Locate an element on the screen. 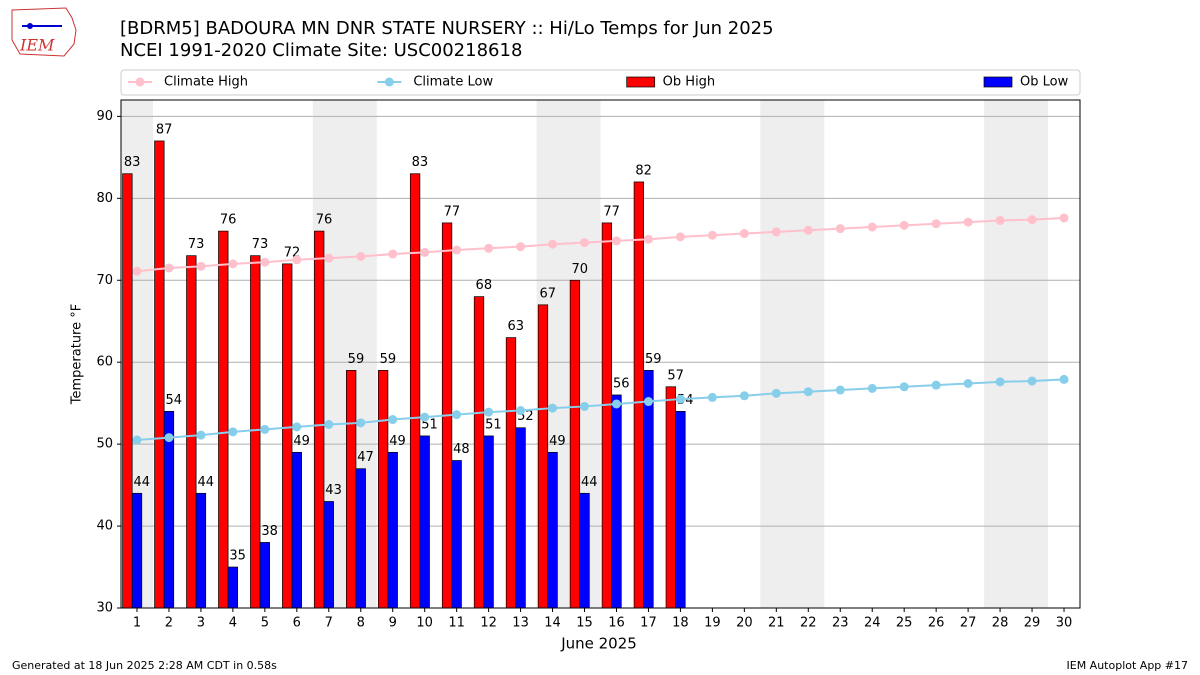 The image size is (1200, 675). x-tick-label: 8 is located at coordinates (361, 623).